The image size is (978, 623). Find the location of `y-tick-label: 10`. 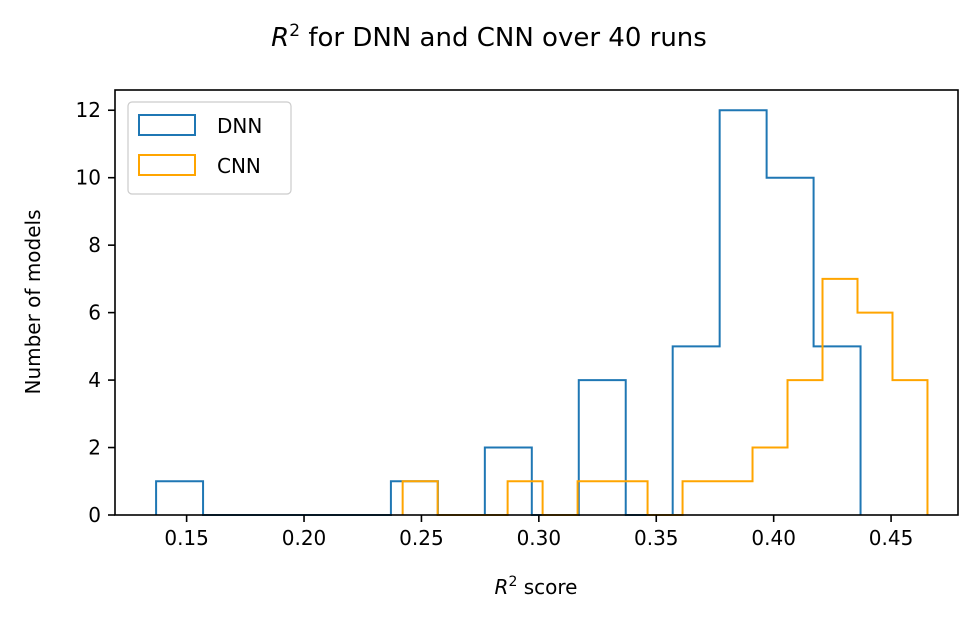

y-tick-label: 10 is located at coordinates (88, 178).